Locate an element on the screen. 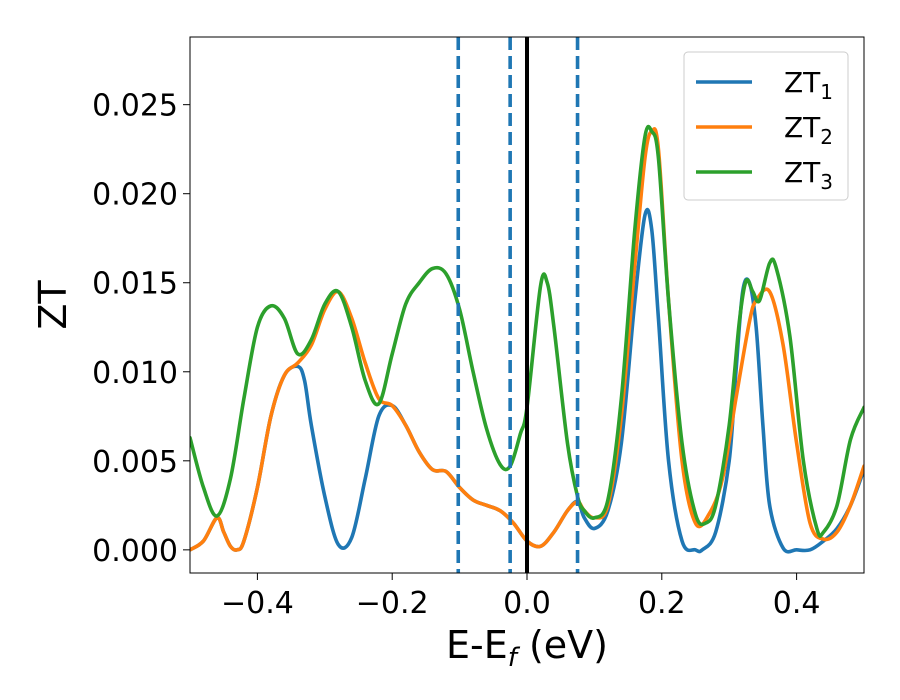  y-tick-label: 0.010 is located at coordinates (135, 373).